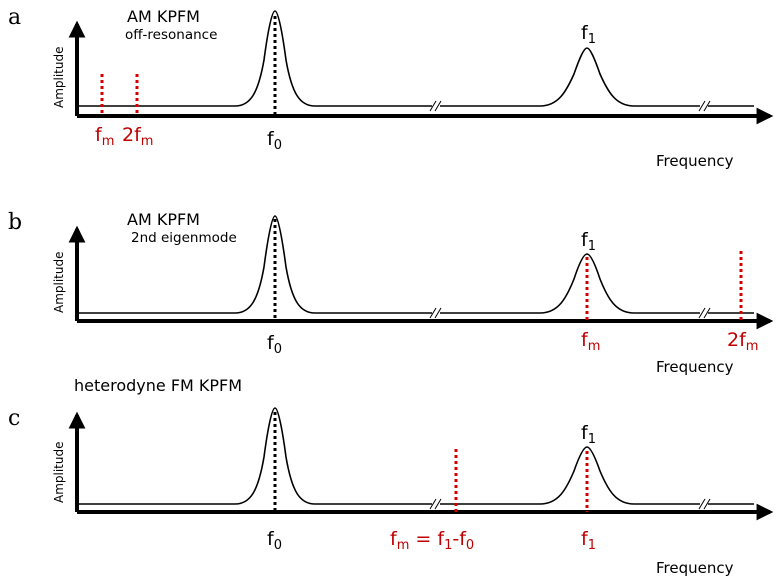  Describe the element at coordinates (171, 35) in the screenshot. I see `panel-subtitle: off-resonance` at that location.